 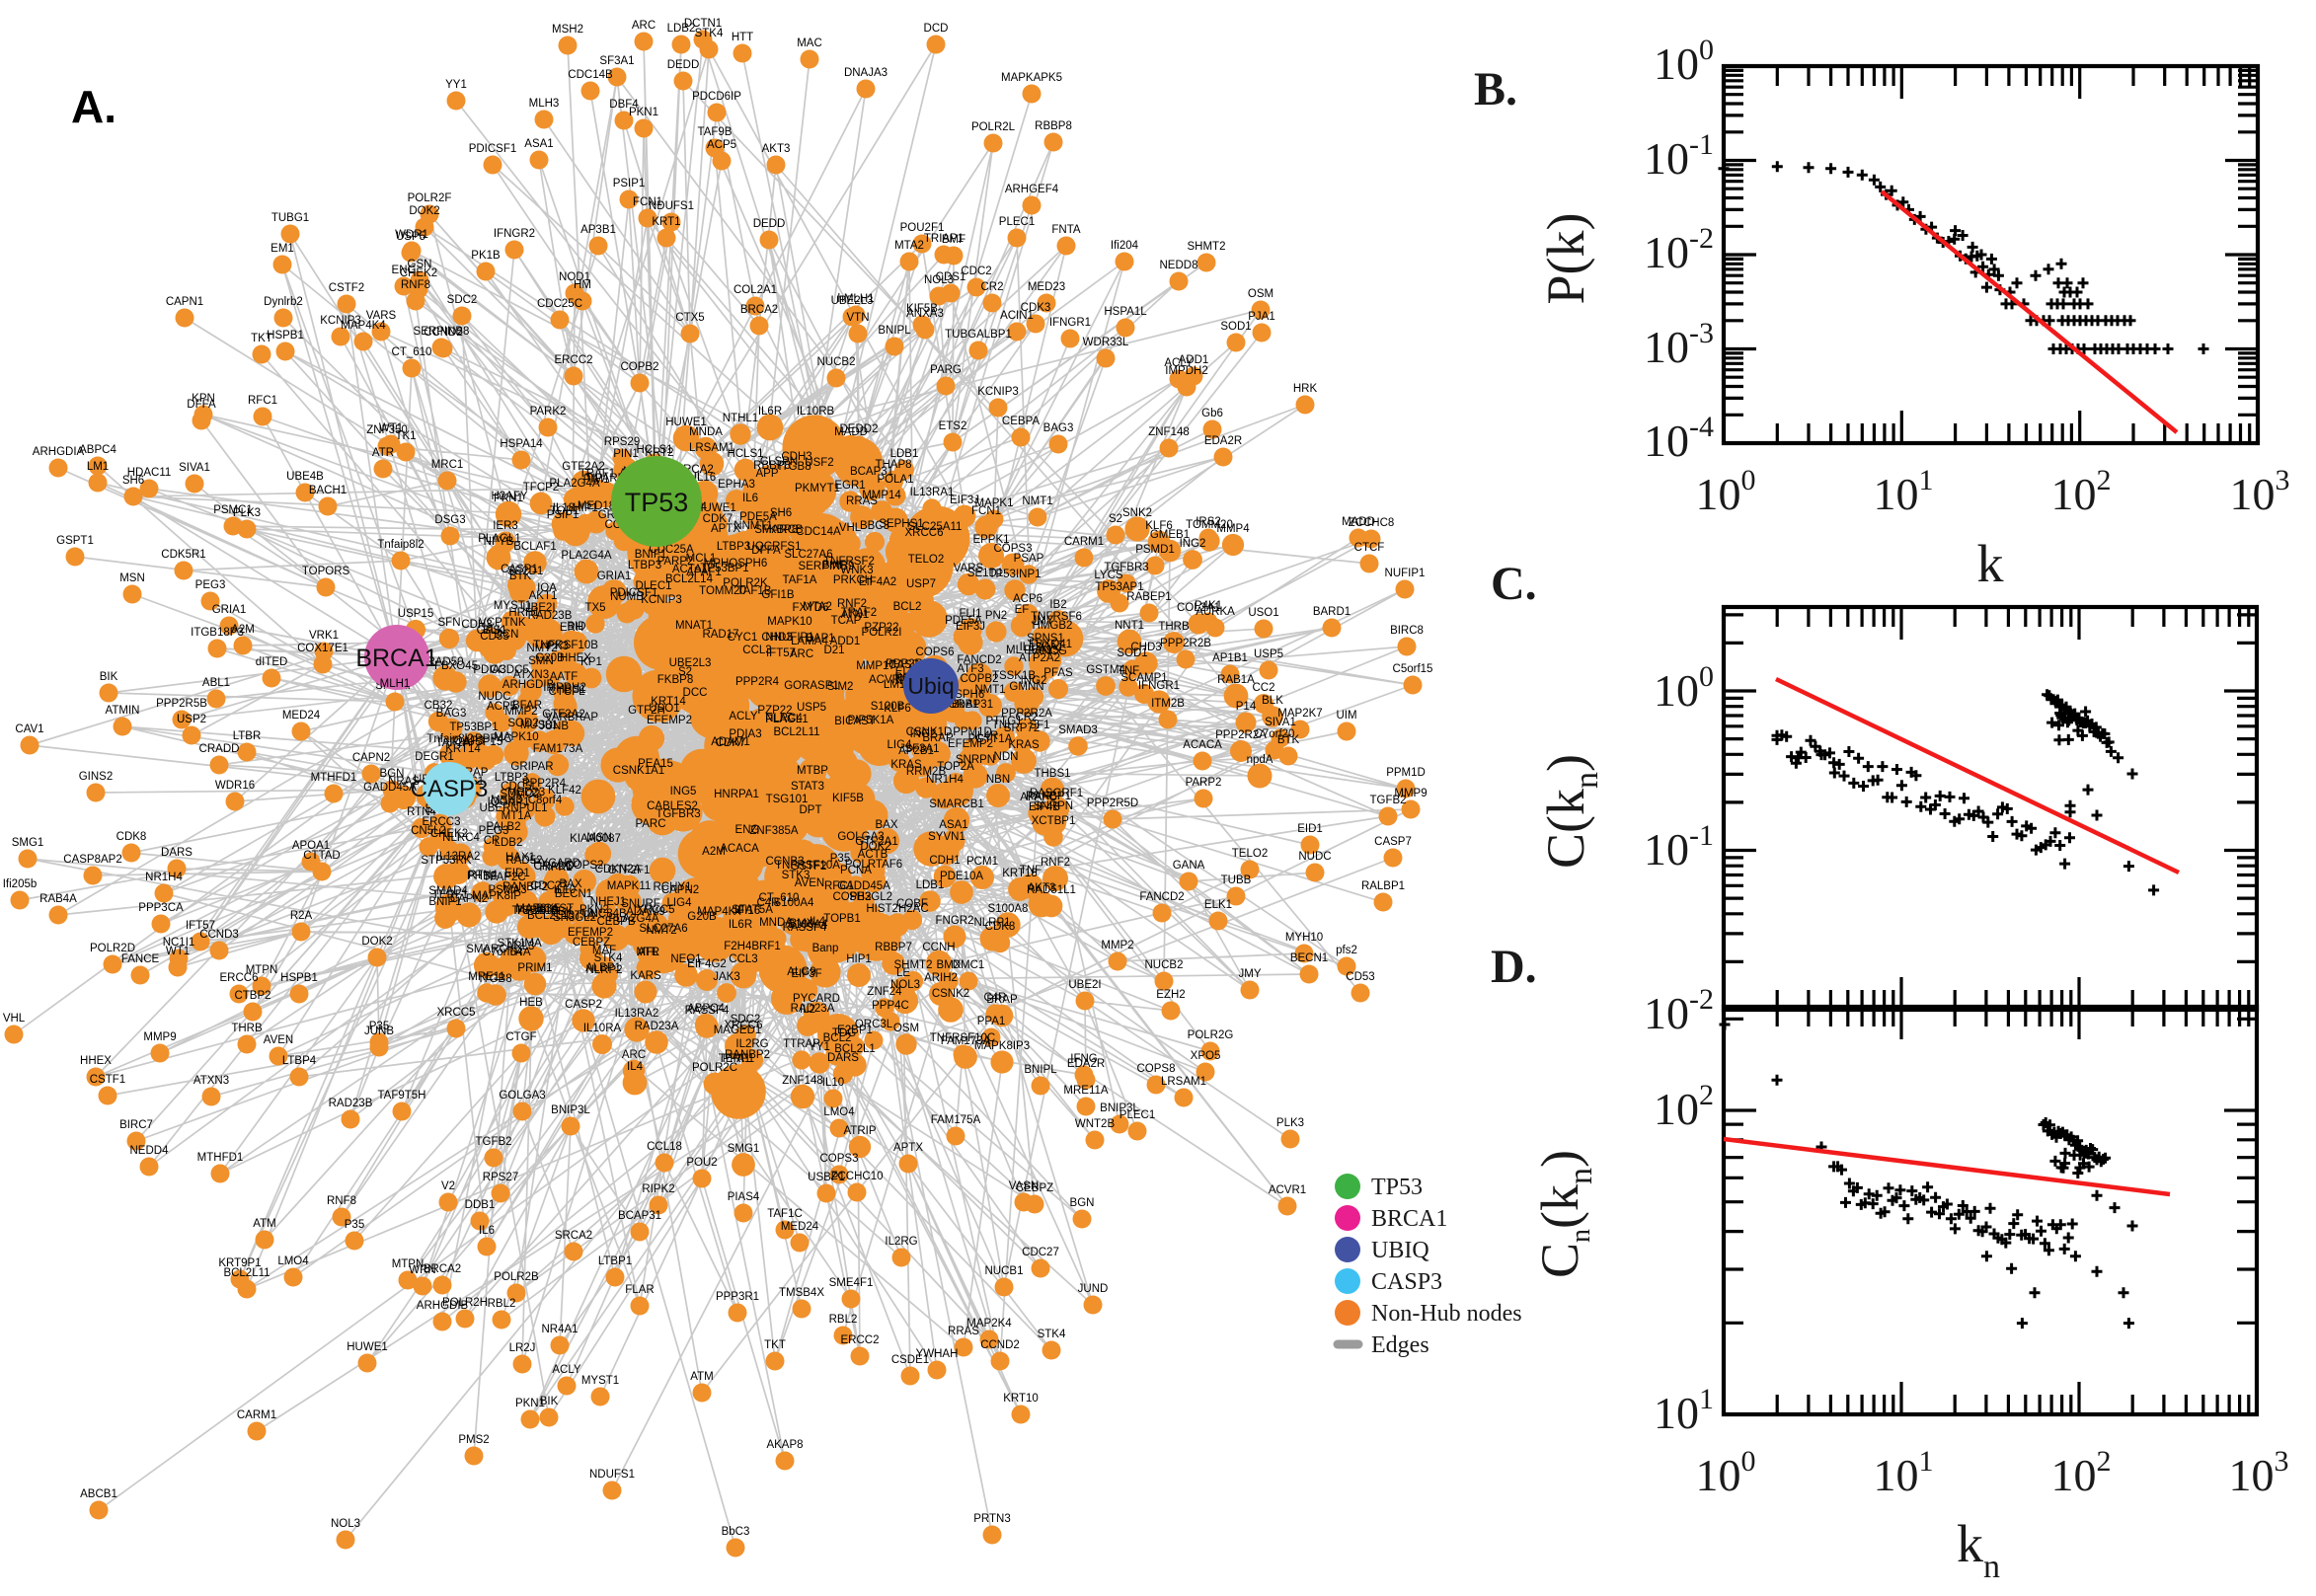 I want to click on svg-text: CHD3, so click(x=1145, y=647).